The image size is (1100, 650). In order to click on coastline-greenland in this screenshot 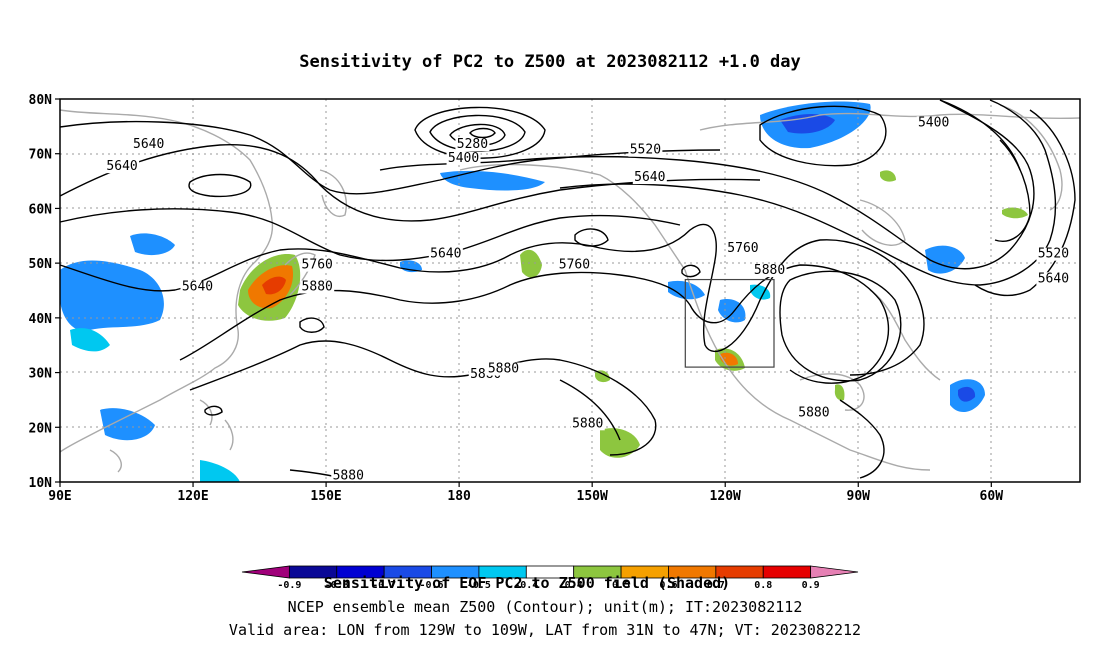, I will do `click(1031, 157)`.